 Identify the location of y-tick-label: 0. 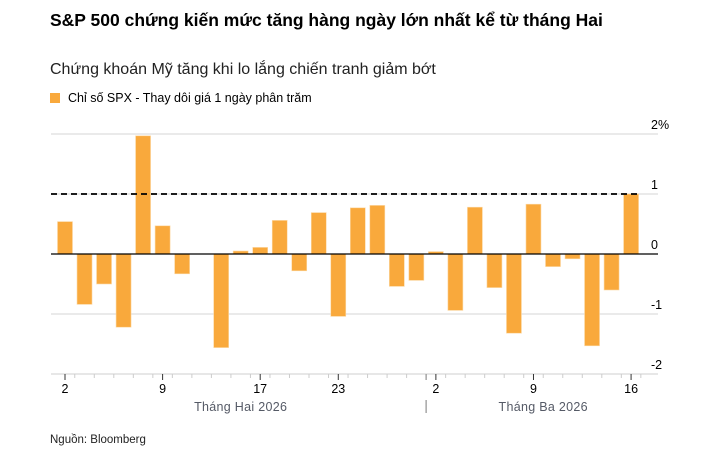
(654, 245).